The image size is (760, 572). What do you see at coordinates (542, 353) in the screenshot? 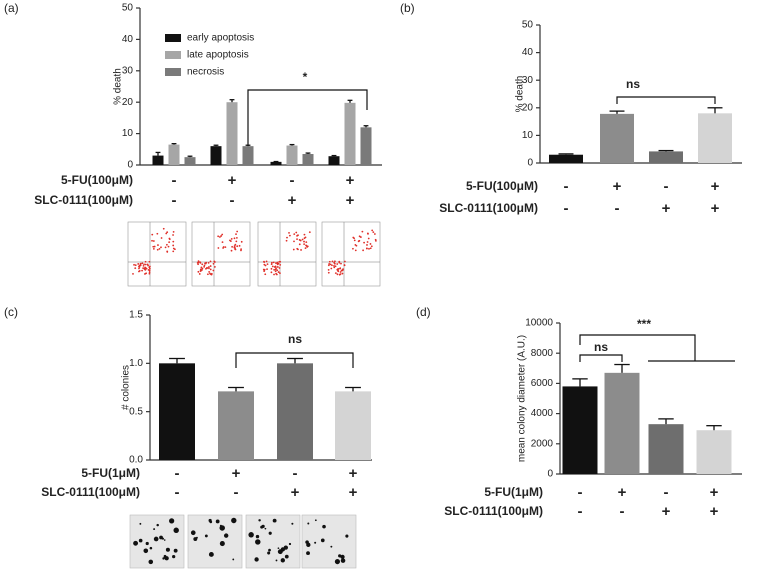
I see `y-tick-label: 8000` at bounding box center [542, 353].